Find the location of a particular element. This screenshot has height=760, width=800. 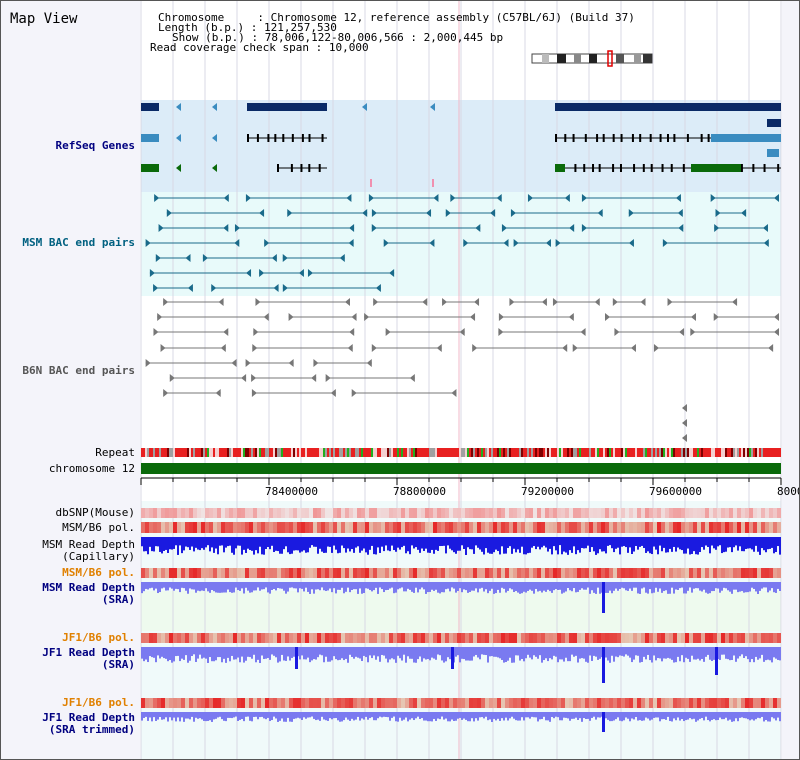

track-label-dbsnp: dbSNP(Mouse) is located at coordinates (95, 512).